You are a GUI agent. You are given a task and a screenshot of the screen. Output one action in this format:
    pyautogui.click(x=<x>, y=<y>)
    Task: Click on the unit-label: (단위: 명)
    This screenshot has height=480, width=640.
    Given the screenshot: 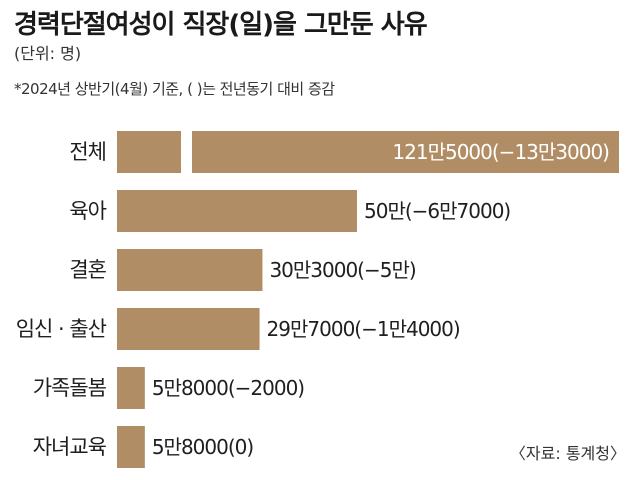 What is the action you would take?
    pyautogui.click(x=48, y=53)
    